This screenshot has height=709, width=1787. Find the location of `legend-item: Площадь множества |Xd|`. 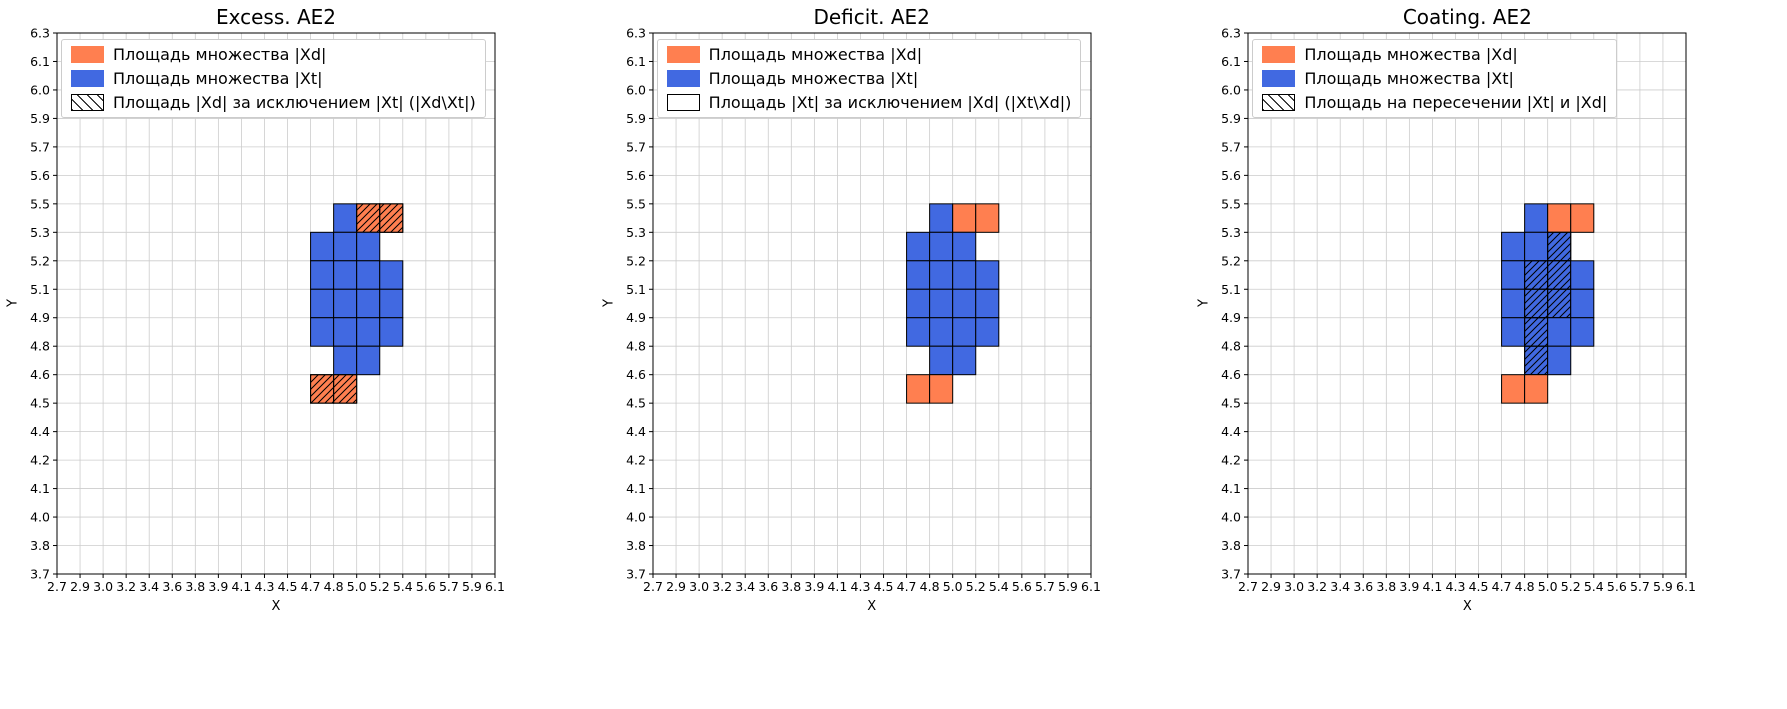

legend-item: Площадь множества |Xd| is located at coordinates (869, 54).